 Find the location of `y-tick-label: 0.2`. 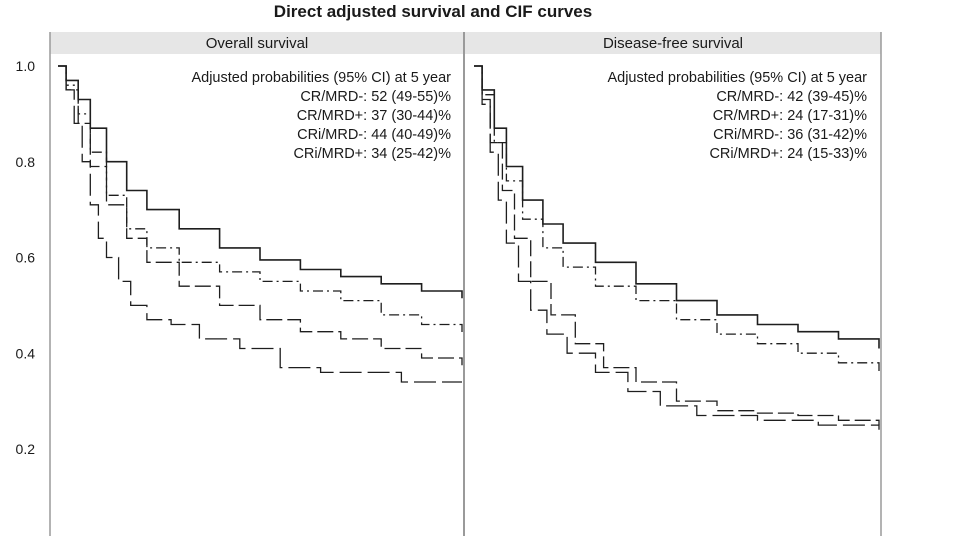

y-tick-label: 0.2 is located at coordinates (26, 449).